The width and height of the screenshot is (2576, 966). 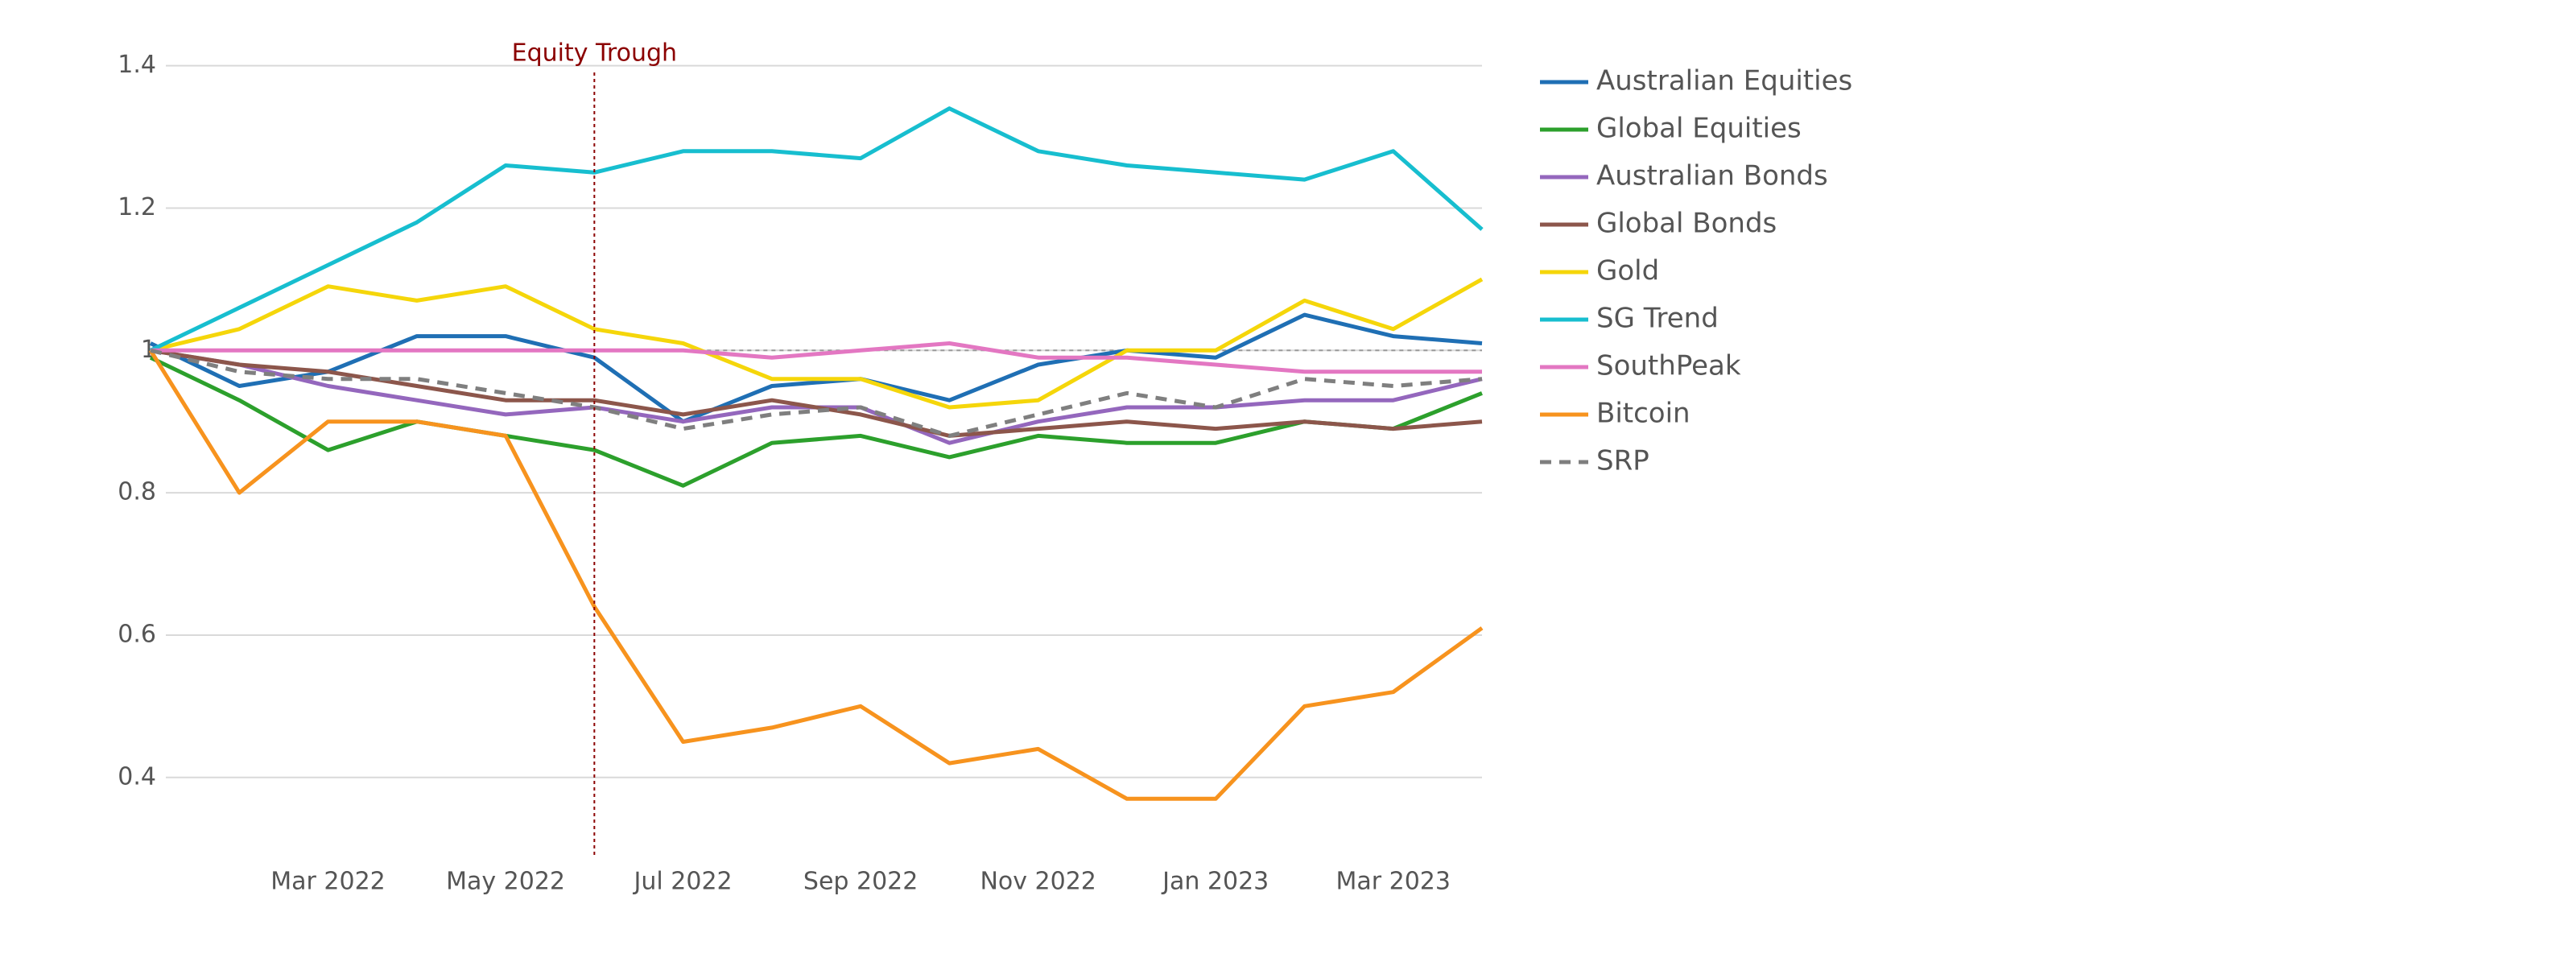 What do you see at coordinates (1668, 366) in the screenshot?
I see `legend-label: SouthPeak` at bounding box center [1668, 366].